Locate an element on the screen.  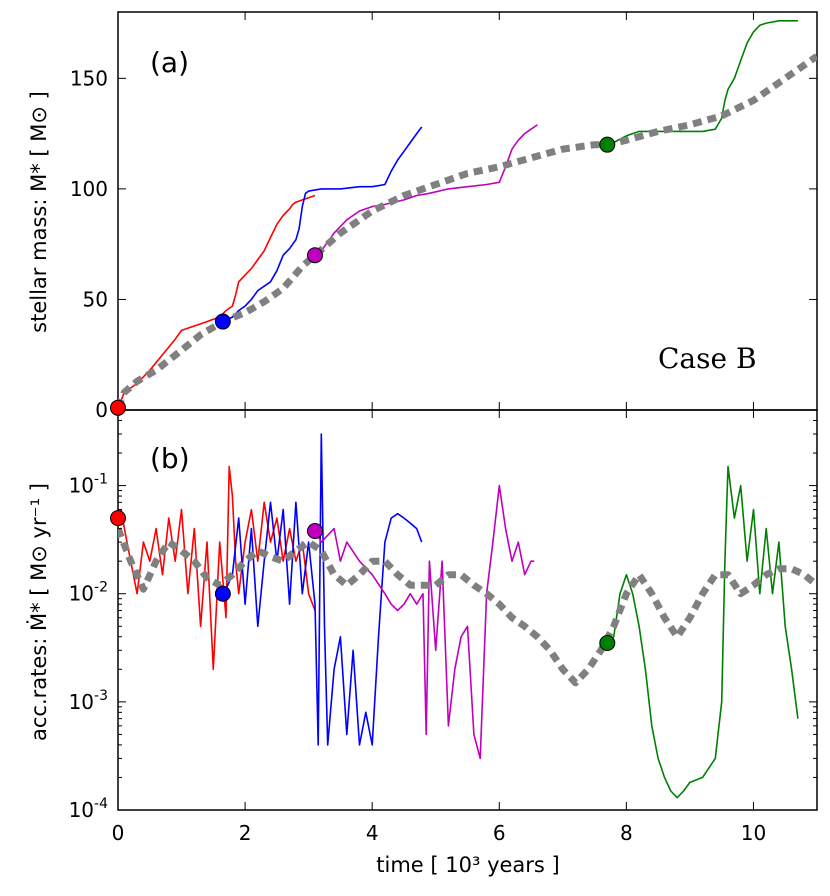
panel-a-ylabel: stellar mass: M* [ M⊙ ] is located at coordinates (39, 212).